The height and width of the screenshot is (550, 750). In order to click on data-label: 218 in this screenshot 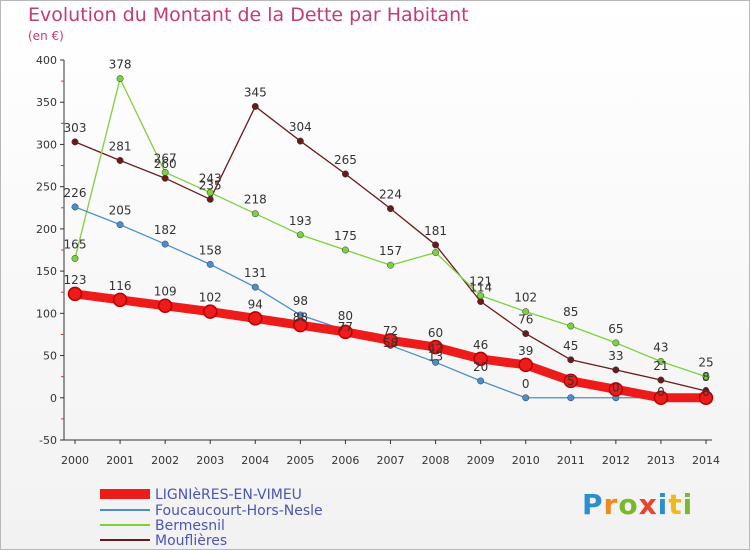, I will do `click(255, 200)`.